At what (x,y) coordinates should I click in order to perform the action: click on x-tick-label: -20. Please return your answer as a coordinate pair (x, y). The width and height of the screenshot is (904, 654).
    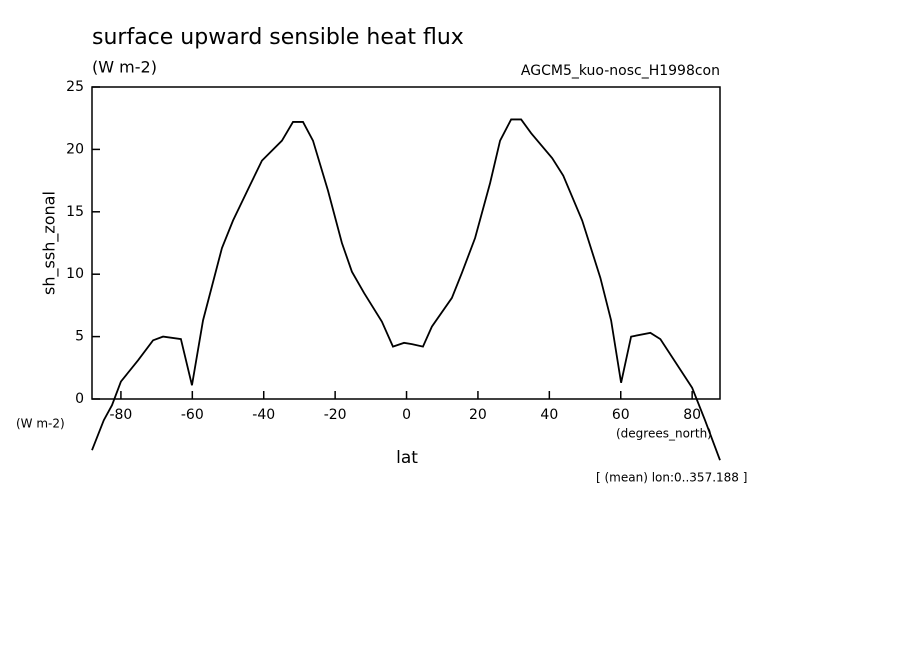
    Looking at the image, I should click on (335, 415).